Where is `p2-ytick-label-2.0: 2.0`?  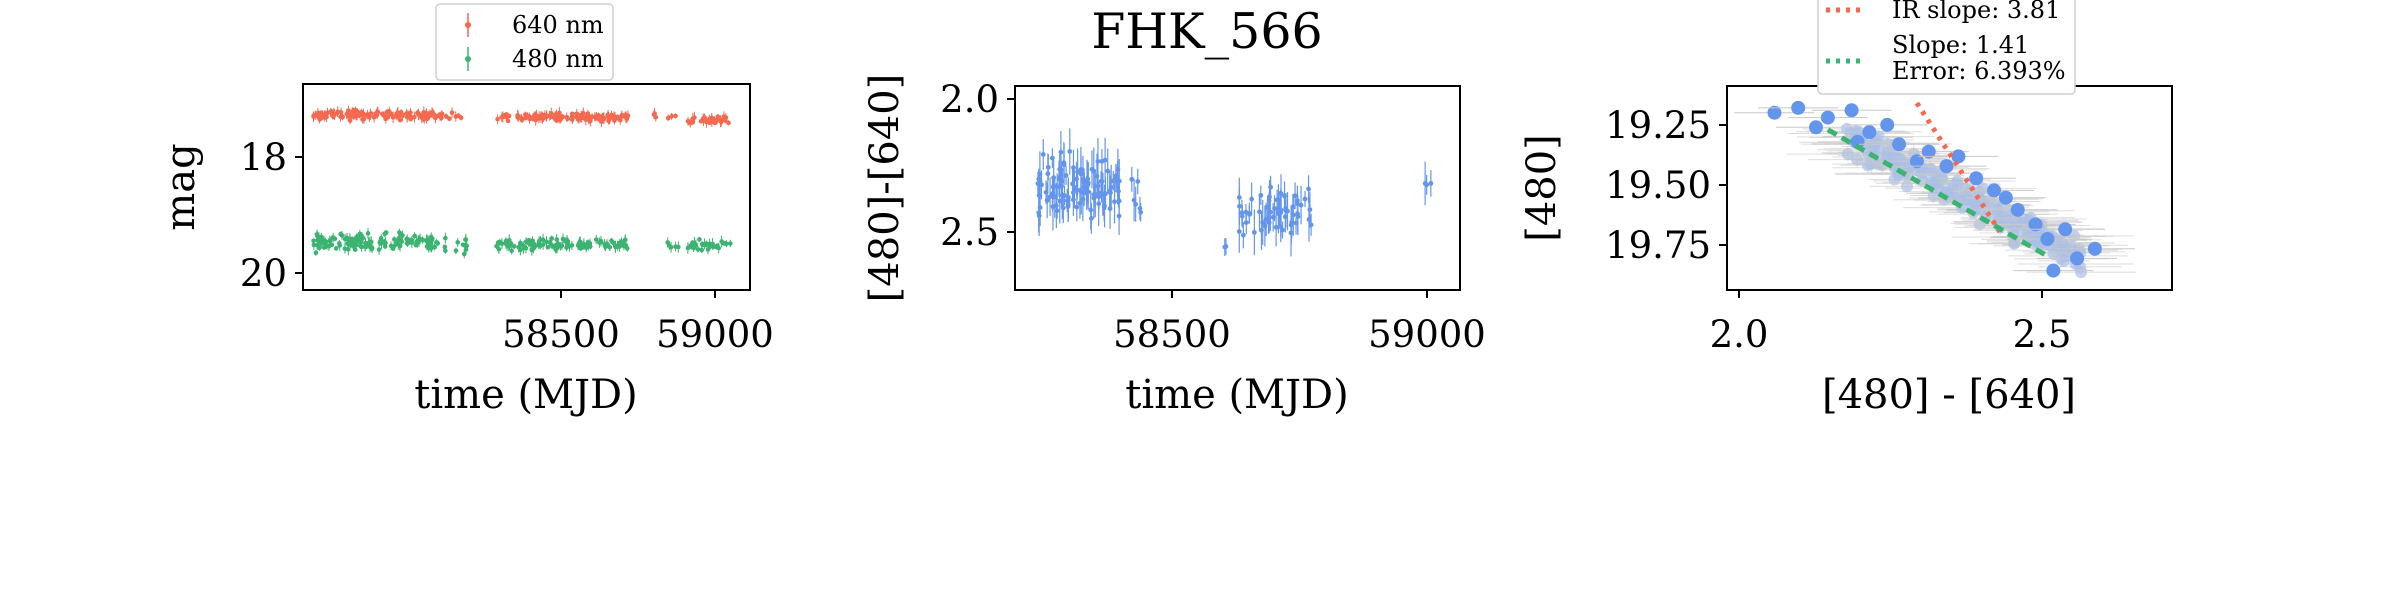 p2-ytick-label-2.0: 2.0 is located at coordinates (969, 99).